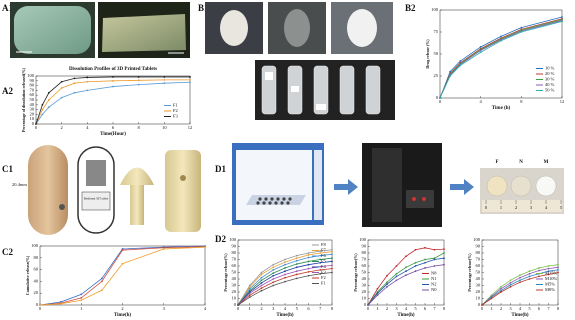 The image size is (575, 320). Describe the element at coordinates (113, 134) in the screenshot. I see `x-axis-label: Time(Hour)` at that location.